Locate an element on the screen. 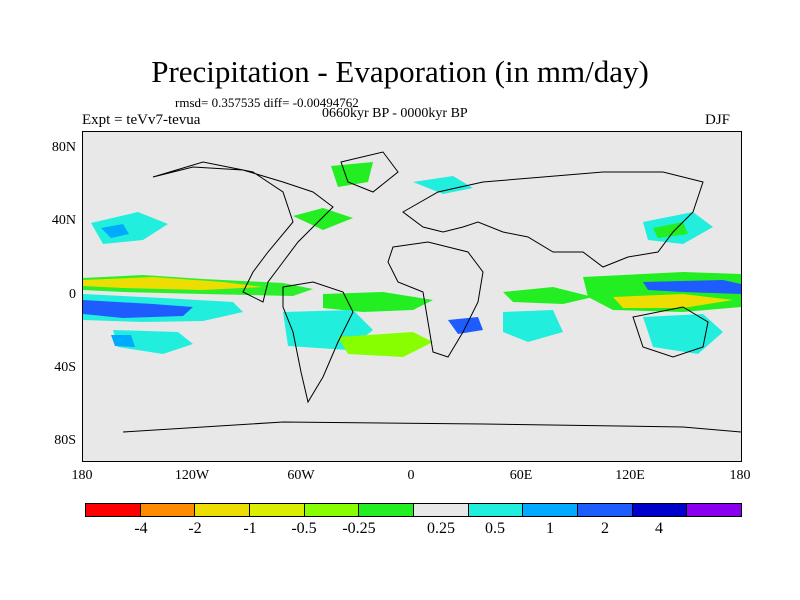  north-pacific-patch2 is located at coordinates (115, 231).